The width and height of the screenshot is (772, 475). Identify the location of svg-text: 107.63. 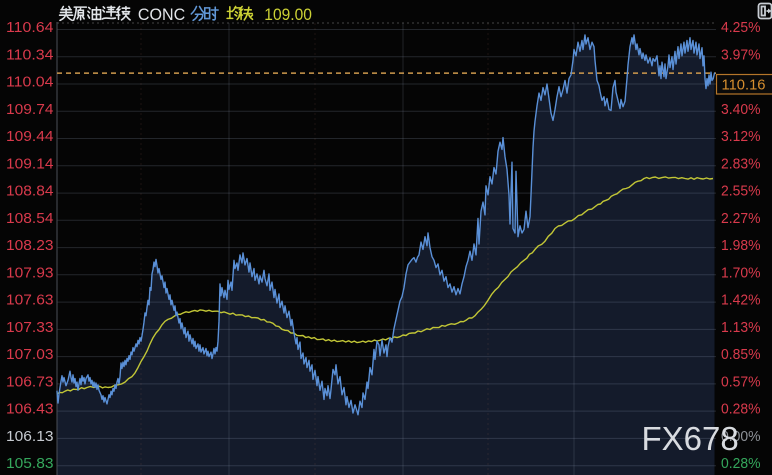
(30, 301).